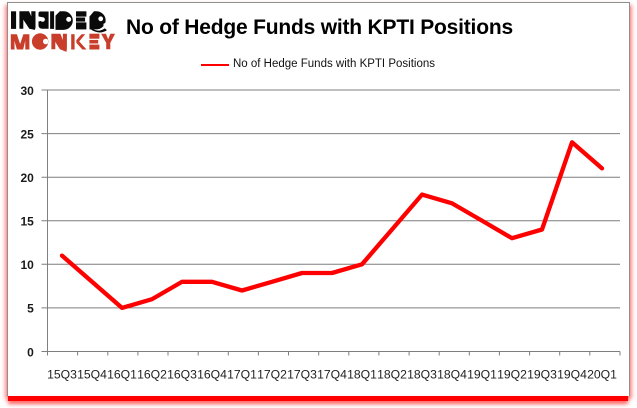  I want to click on svg-text: 20, so click(27, 178).